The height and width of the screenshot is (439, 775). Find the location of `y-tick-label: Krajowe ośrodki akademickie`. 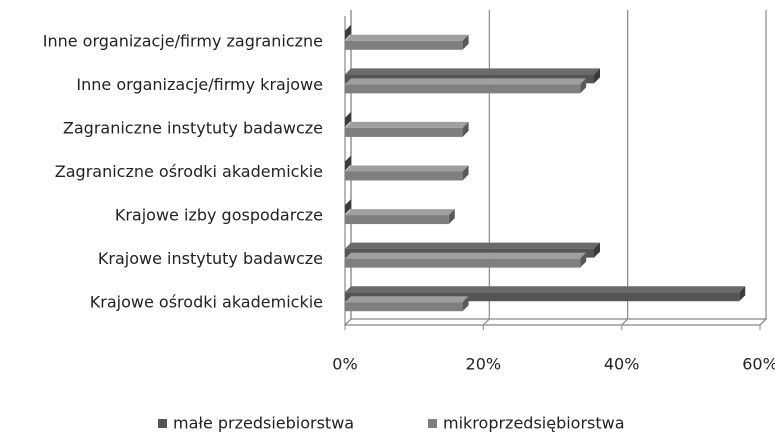

y-tick-label: Krajowe ośrodki akademickie is located at coordinates (206, 302).